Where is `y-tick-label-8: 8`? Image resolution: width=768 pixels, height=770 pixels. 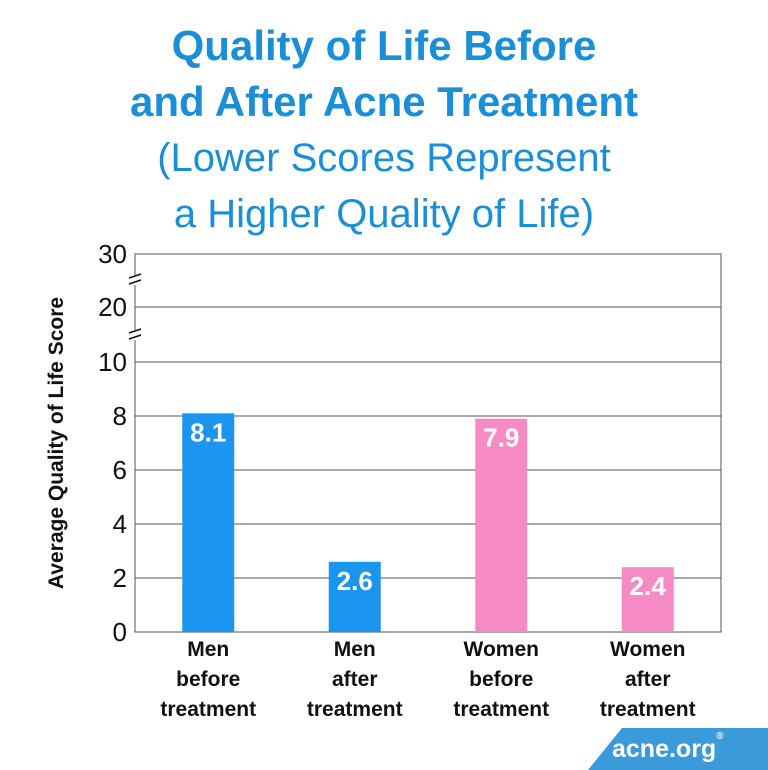 y-tick-label-8: 8 is located at coordinates (120, 416).